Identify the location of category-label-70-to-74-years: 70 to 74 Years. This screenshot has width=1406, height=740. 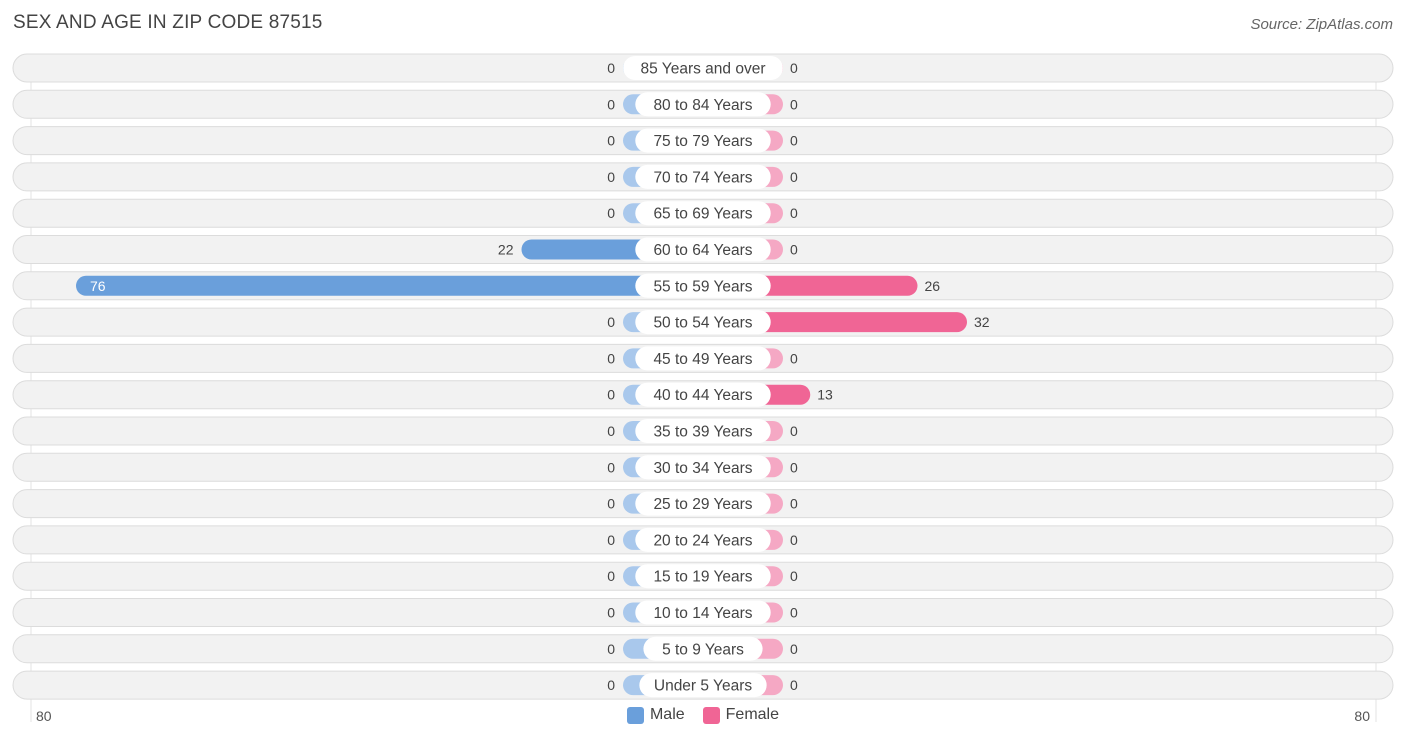
(702, 177).